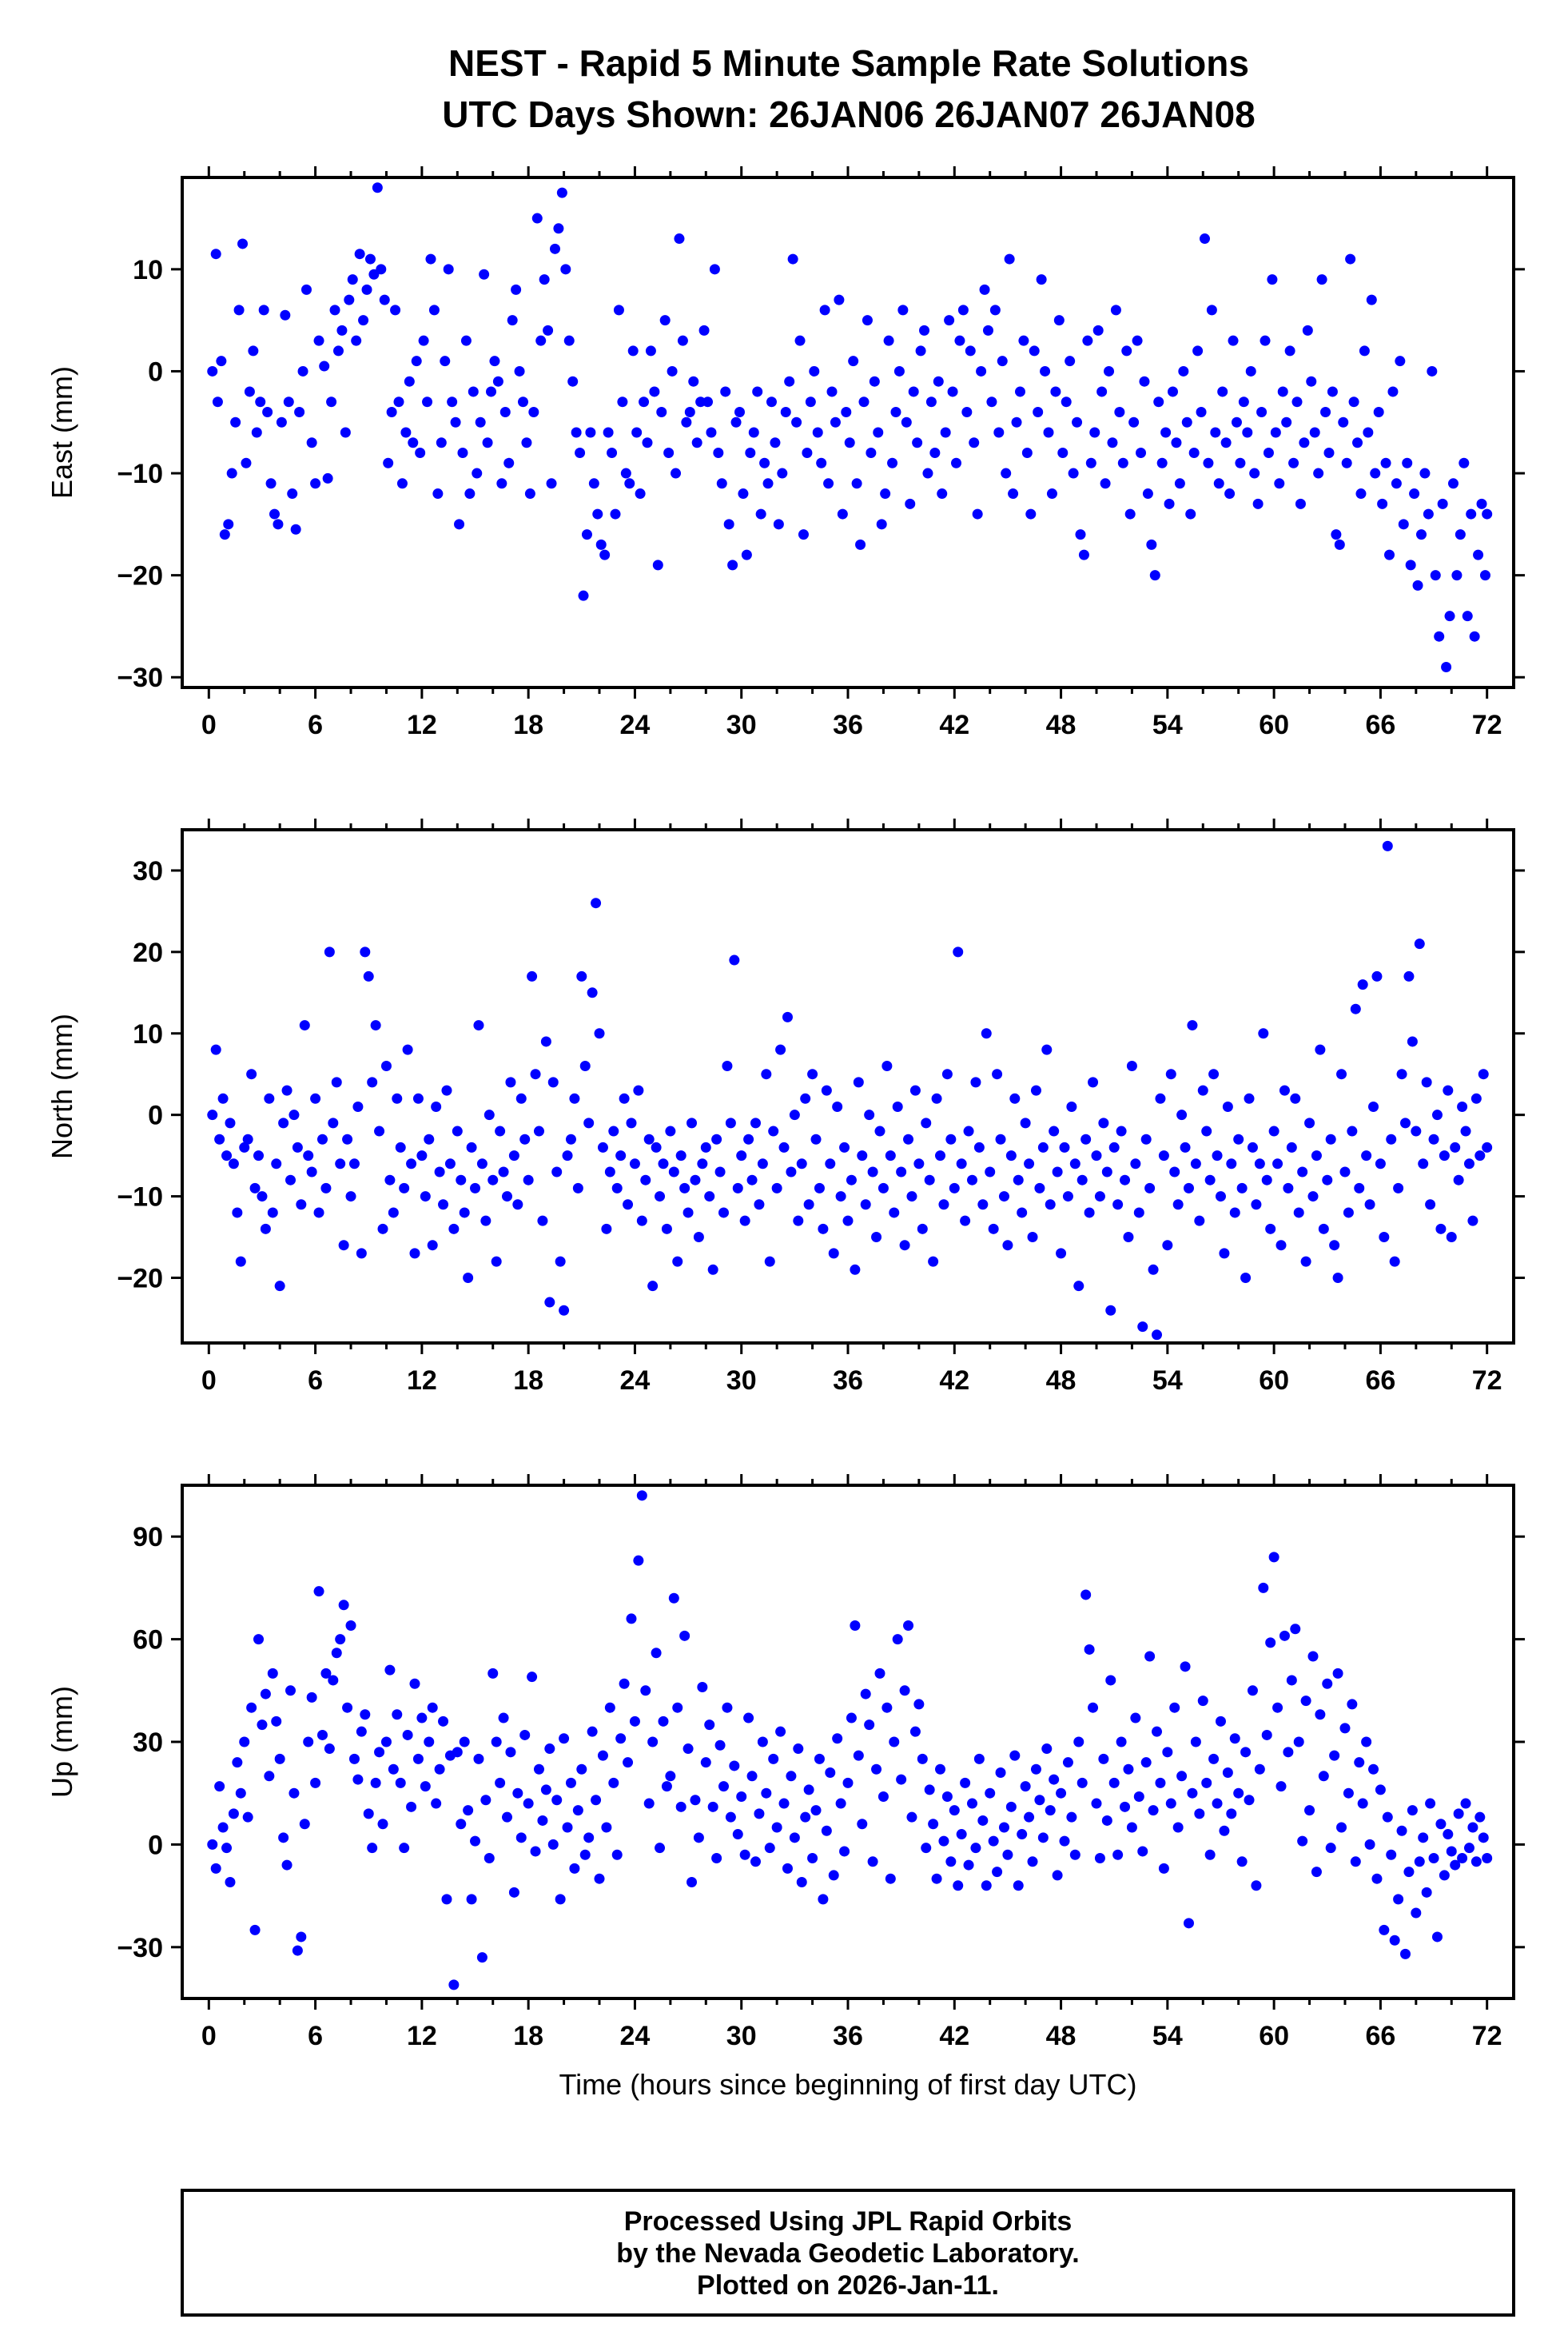 Image resolution: width=1568 pixels, height=2347 pixels. I want to click on footer-line-1: Processed Using JPL Rapid Orbits, so click(848, 2221).